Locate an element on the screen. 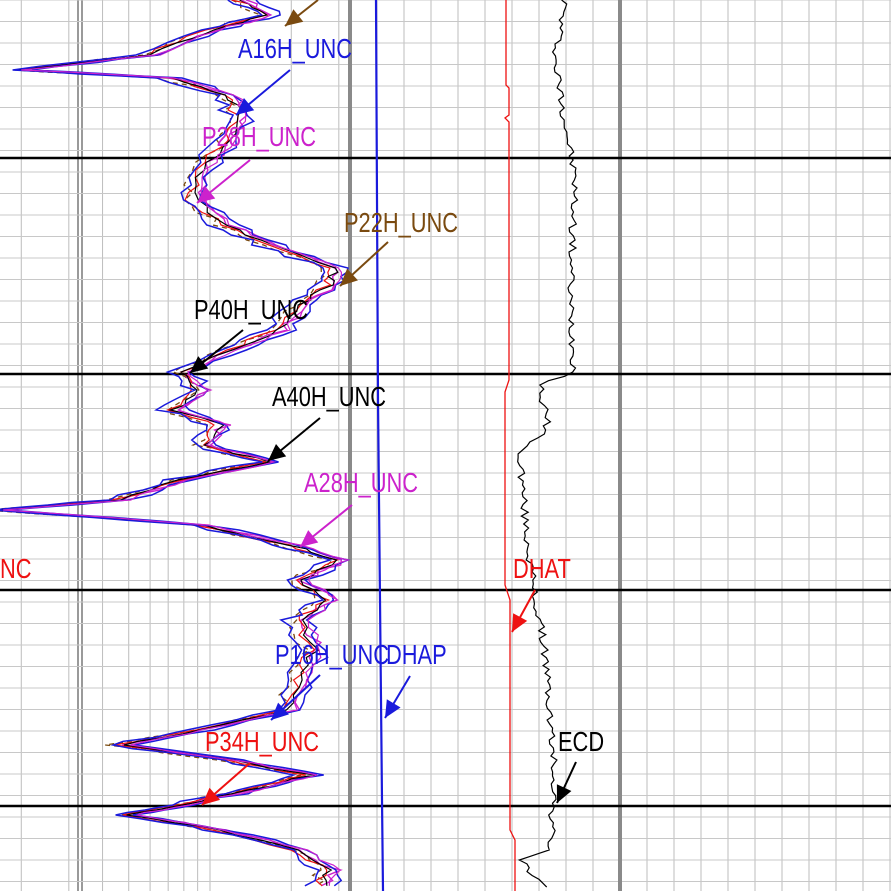 Image resolution: width=891 pixels, height=891 pixels. label-p40h-unc: P40H_UNC is located at coordinates (251, 309).